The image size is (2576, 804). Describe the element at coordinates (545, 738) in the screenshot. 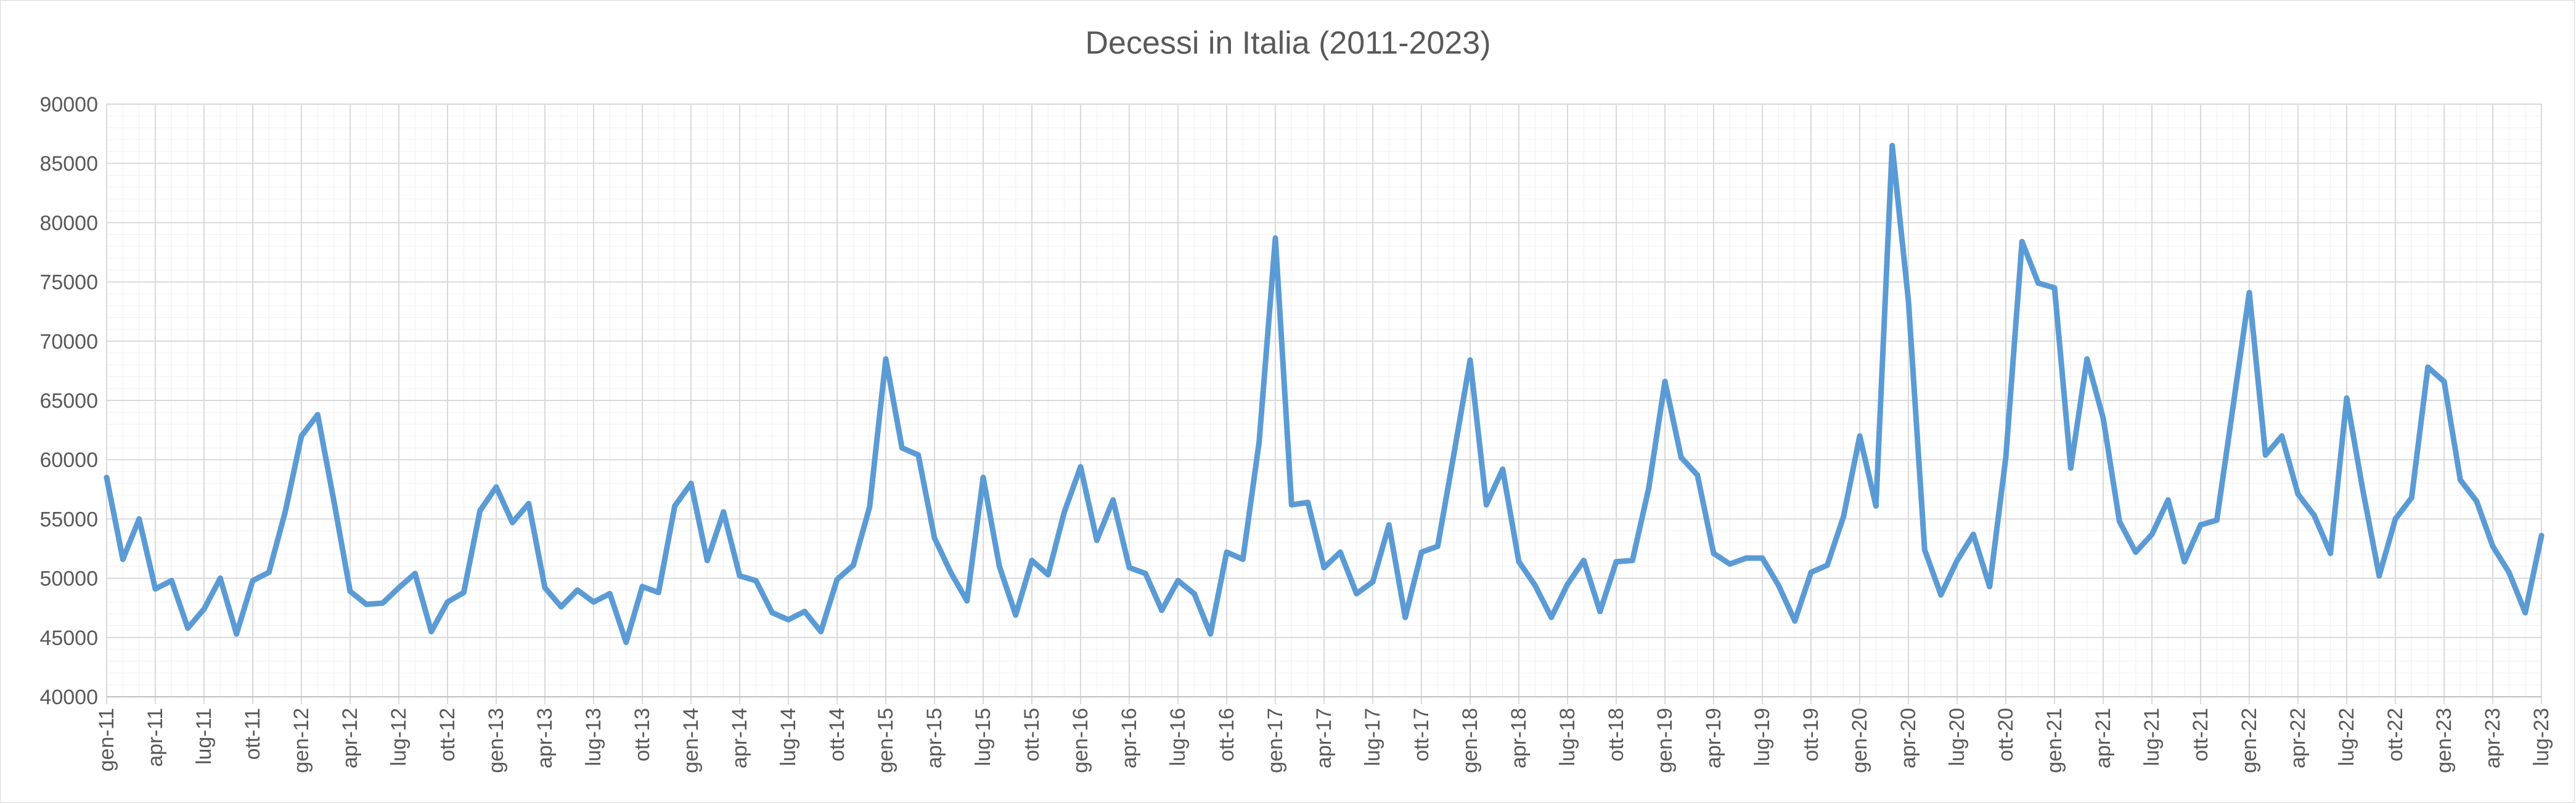

I see `x-tick-label: apr-13` at that location.